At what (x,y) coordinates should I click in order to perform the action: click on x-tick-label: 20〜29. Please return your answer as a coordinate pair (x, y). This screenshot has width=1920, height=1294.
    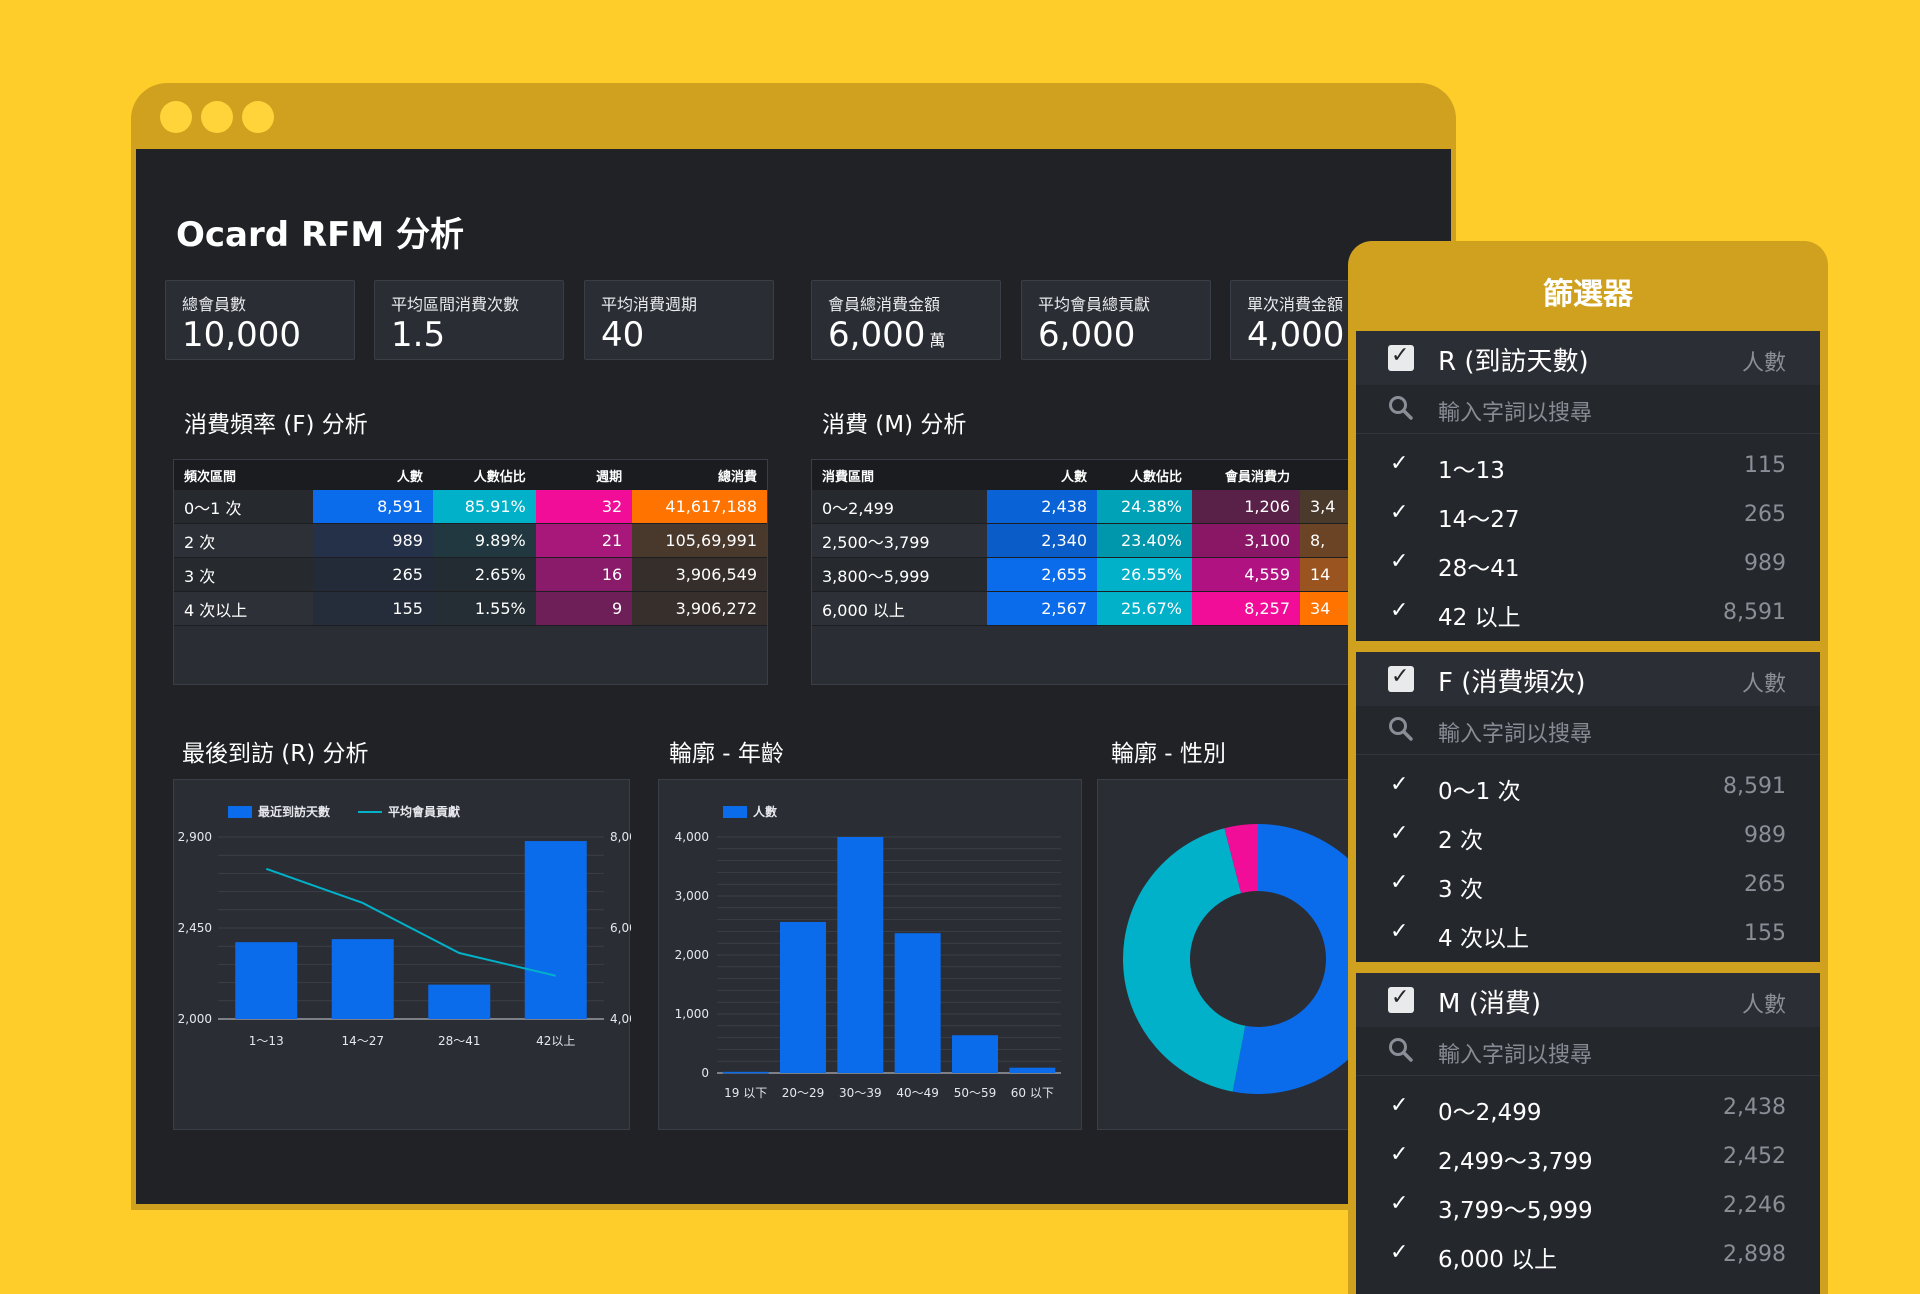
    Looking at the image, I should click on (803, 1093).